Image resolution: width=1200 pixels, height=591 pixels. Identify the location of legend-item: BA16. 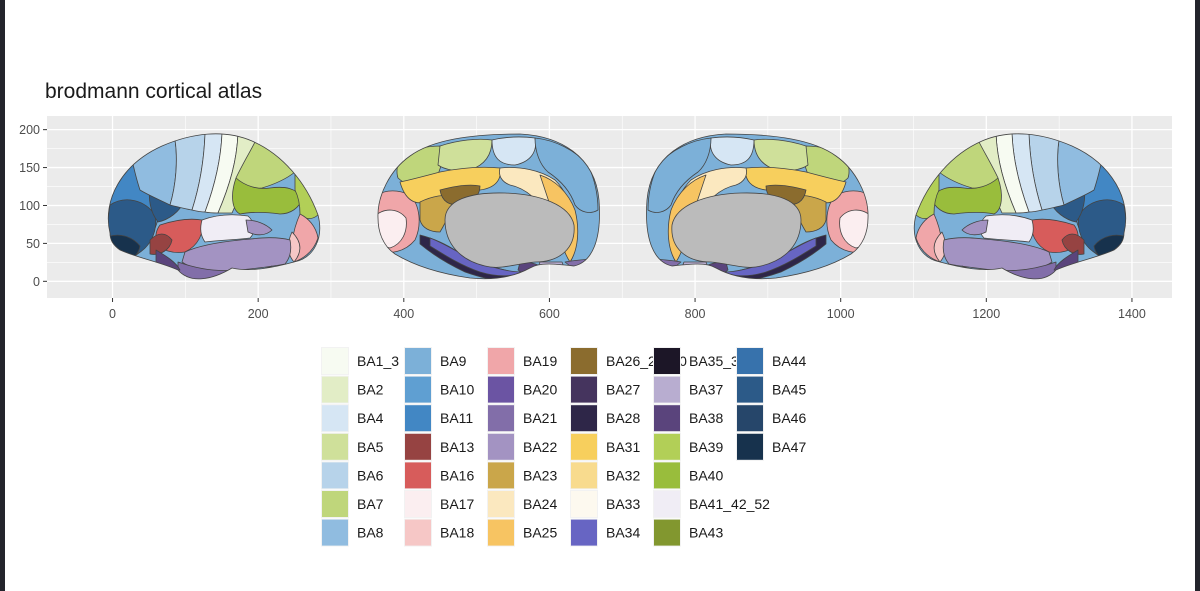
(439, 475).